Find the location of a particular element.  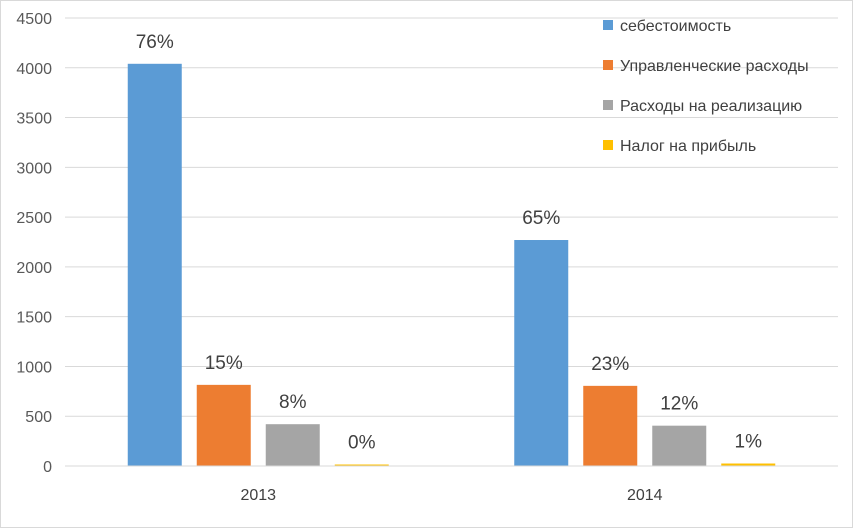

y-tick-label: 4000 is located at coordinates (34, 69).